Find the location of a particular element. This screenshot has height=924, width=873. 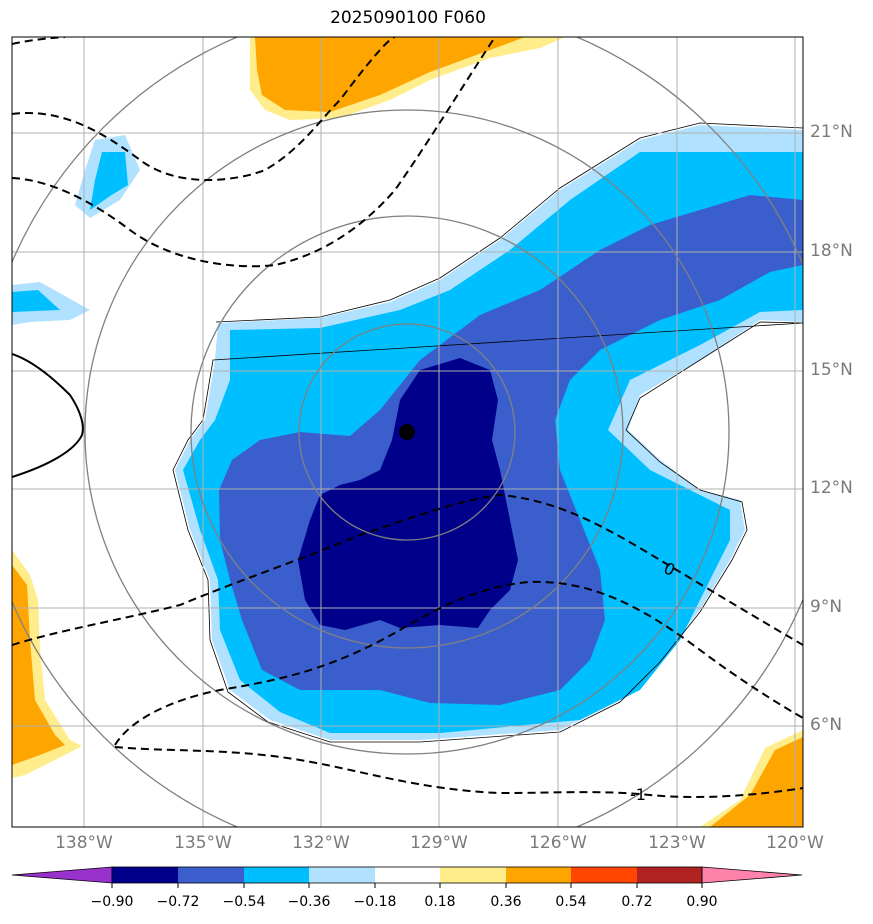

map-title: 2025090100 F060 is located at coordinates (408, 18).